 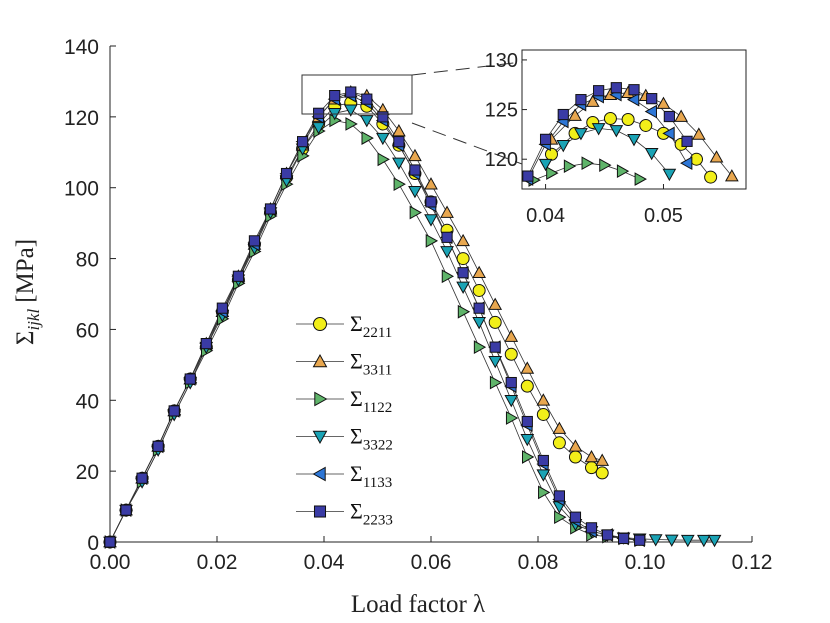 What do you see at coordinates (371, 364) in the screenshot?
I see `legend-label-3311: Σ3311` at bounding box center [371, 364].